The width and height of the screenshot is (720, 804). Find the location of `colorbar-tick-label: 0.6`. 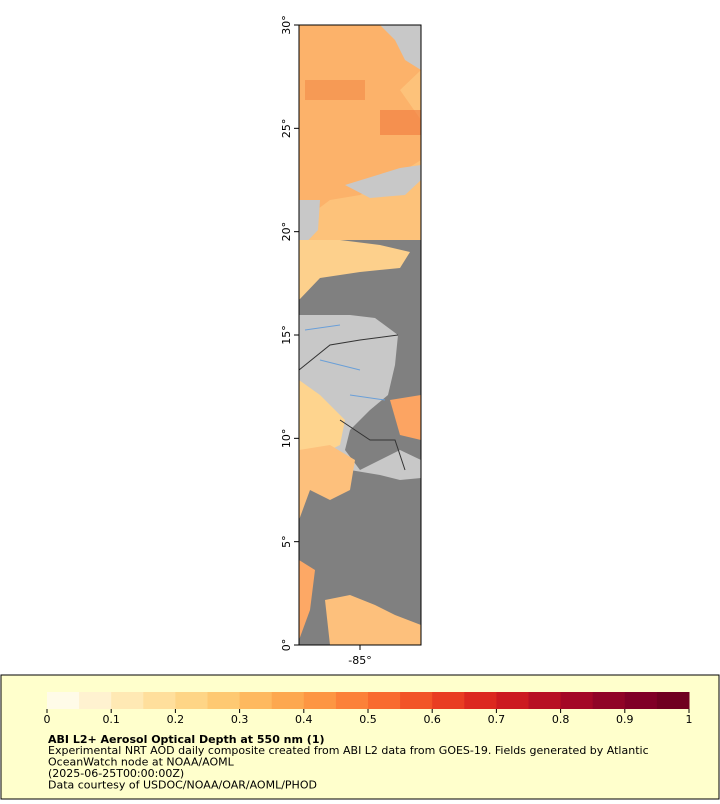

colorbar-tick-label: 0.6 is located at coordinates (432, 719).